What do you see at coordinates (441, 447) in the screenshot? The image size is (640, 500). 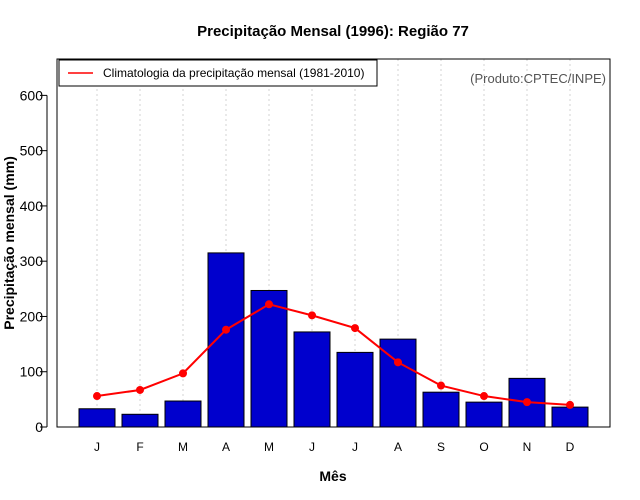 I see `x-tick-label: S` at bounding box center [441, 447].